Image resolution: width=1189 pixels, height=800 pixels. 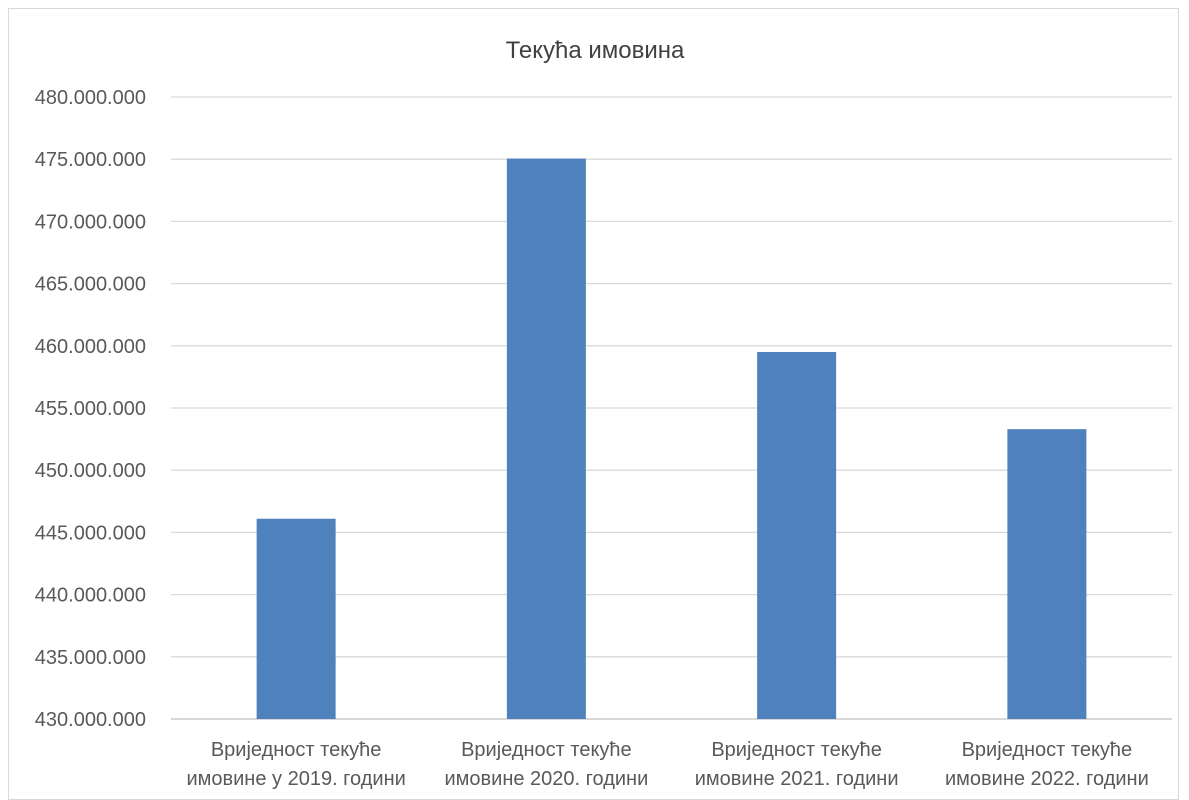 What do you see at coordinates (90, 471) in the screenshot?
I see `y-tick-label: 450.000.000` at bounding box center [90, 471].